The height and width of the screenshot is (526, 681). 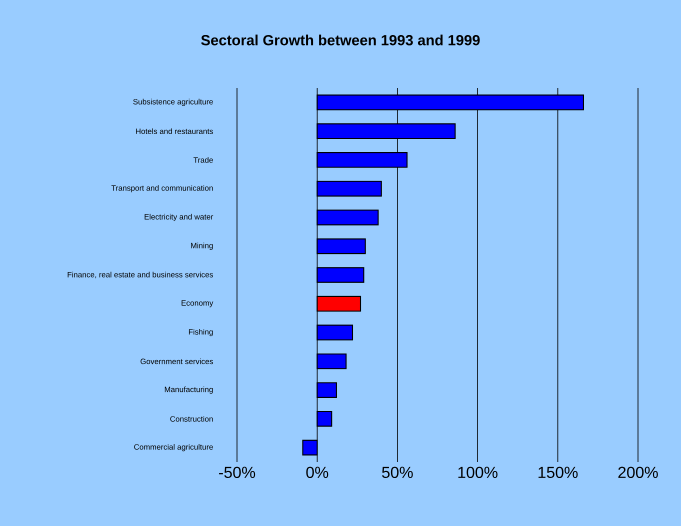 What do you see at coordinates (478, 472) in the screenshot?
I see `x-tick-label: 100%` at bounding box center [478, 472].